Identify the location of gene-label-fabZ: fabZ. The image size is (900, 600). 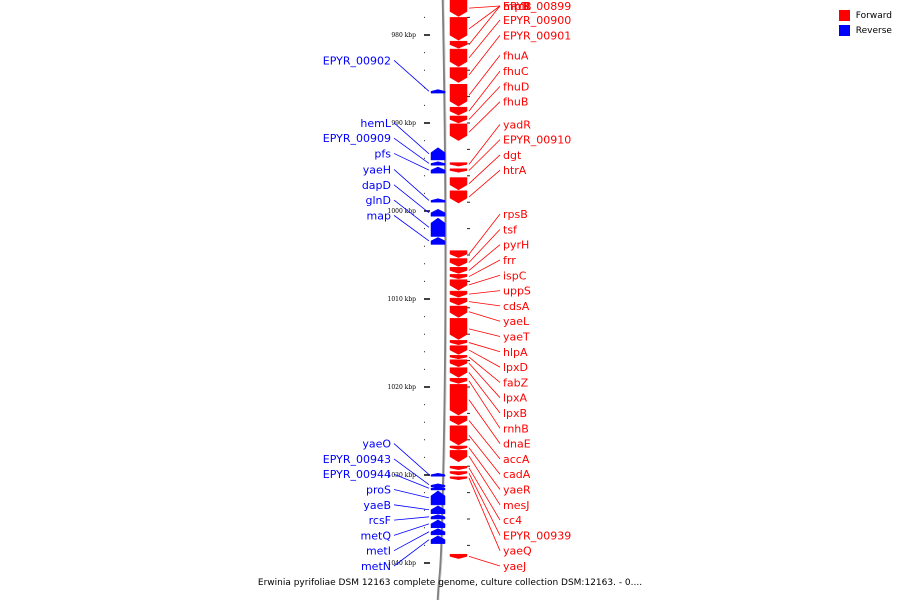
(516, 382).